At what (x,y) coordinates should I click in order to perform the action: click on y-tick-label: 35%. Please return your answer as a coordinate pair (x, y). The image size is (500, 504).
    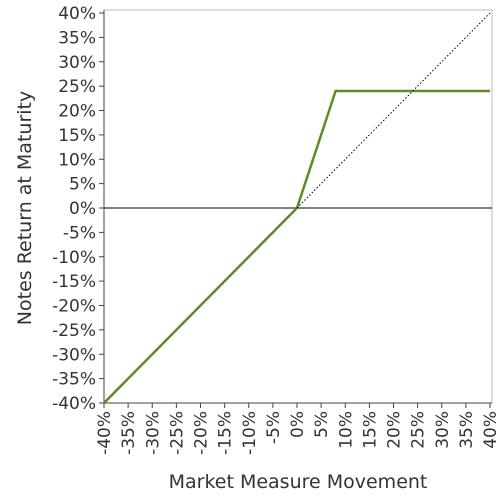
    Looking at the image, I should click on (77, 38).